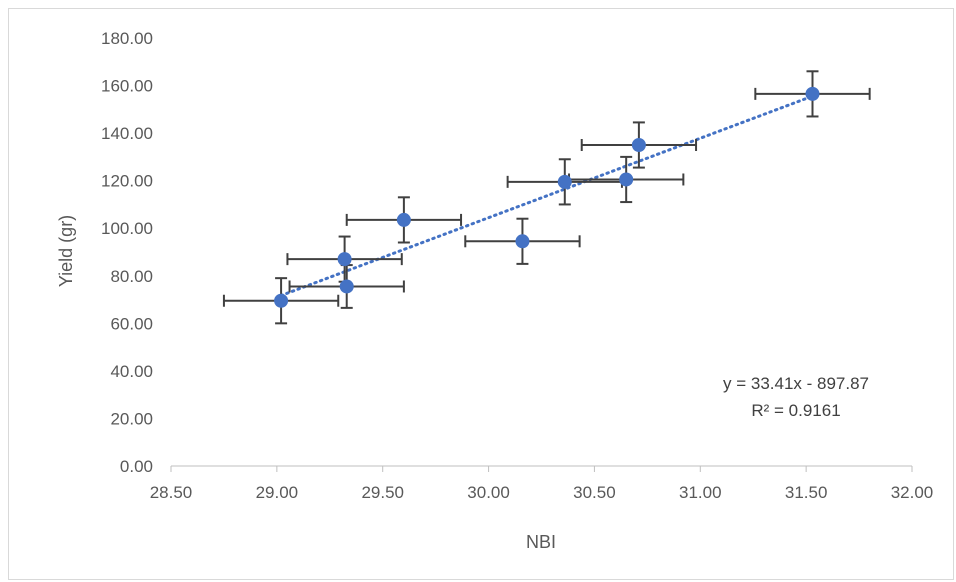 The height and width of the screenshot is (582, 956). Describe the element at coordinates (131, 371) in the screenshot. I see `y-tick-label: 40.00` at that location.